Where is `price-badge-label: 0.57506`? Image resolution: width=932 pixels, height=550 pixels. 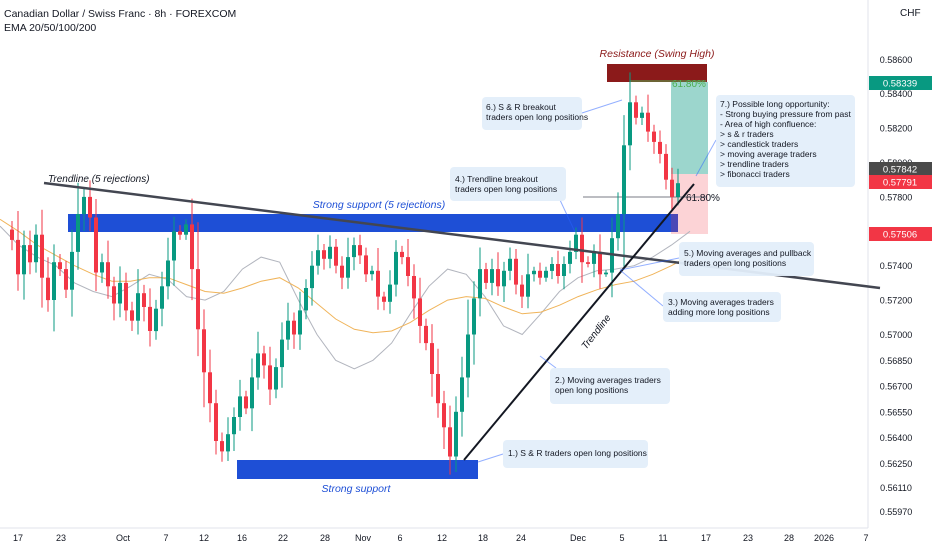 price-badge-label: 0.57506 is located at coordinates (900, 235).